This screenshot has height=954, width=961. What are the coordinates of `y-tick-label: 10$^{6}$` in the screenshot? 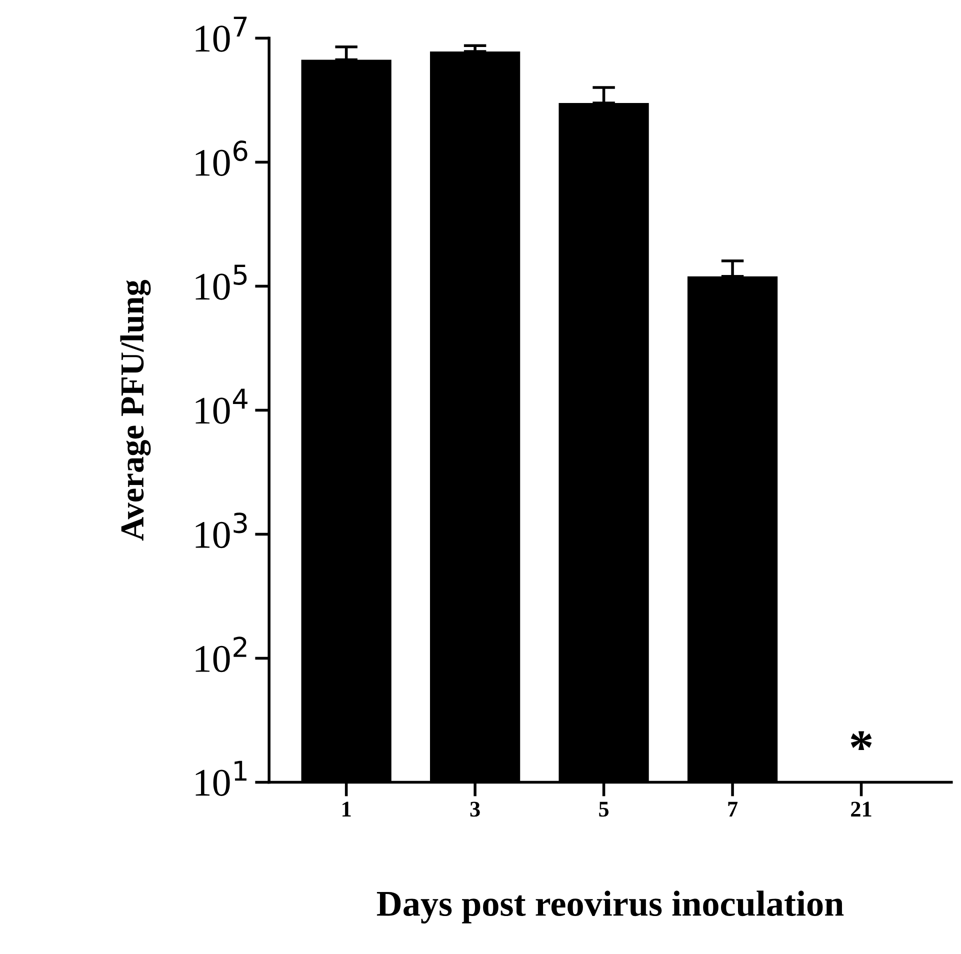 It's located at (222, 158).